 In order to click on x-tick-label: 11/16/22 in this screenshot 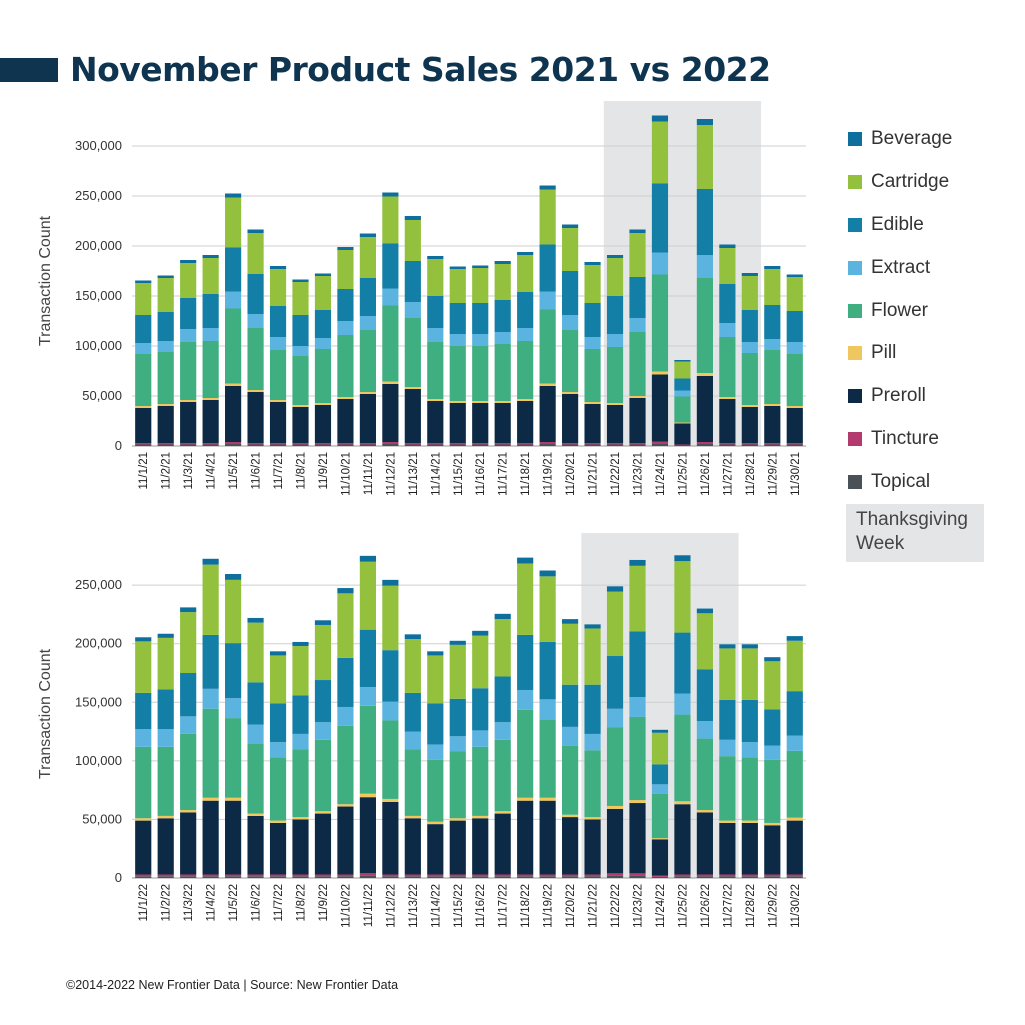, I will do `click(481, 906)`.